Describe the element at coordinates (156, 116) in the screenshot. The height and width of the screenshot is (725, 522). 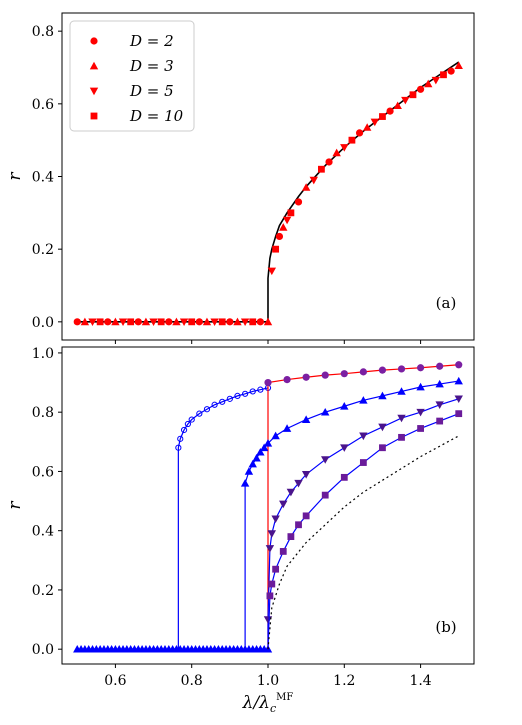
I see `legend-label: D = 10` at that location.